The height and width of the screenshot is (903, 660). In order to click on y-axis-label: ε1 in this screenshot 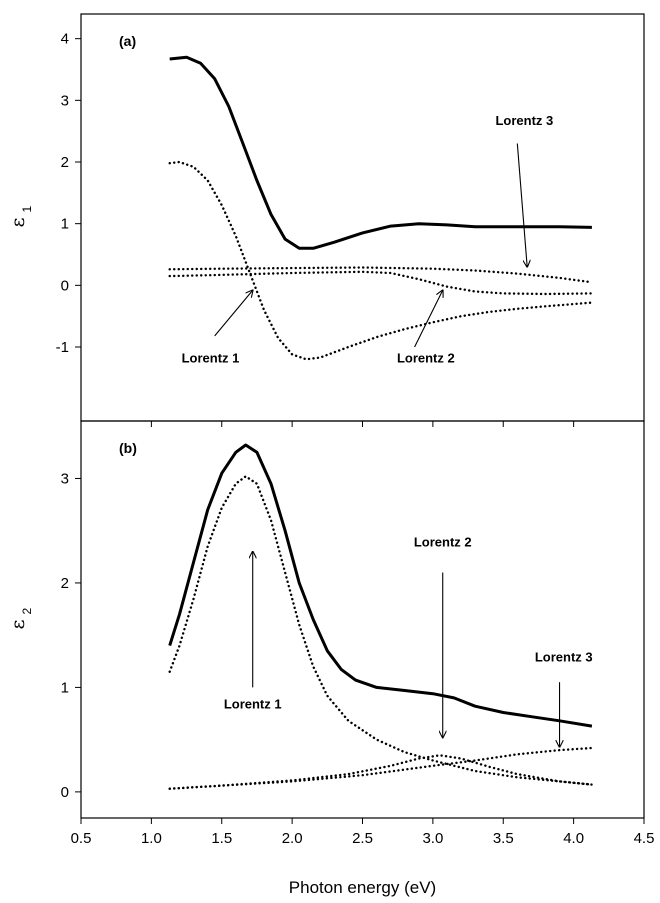, I will do `click(20, 217)`.